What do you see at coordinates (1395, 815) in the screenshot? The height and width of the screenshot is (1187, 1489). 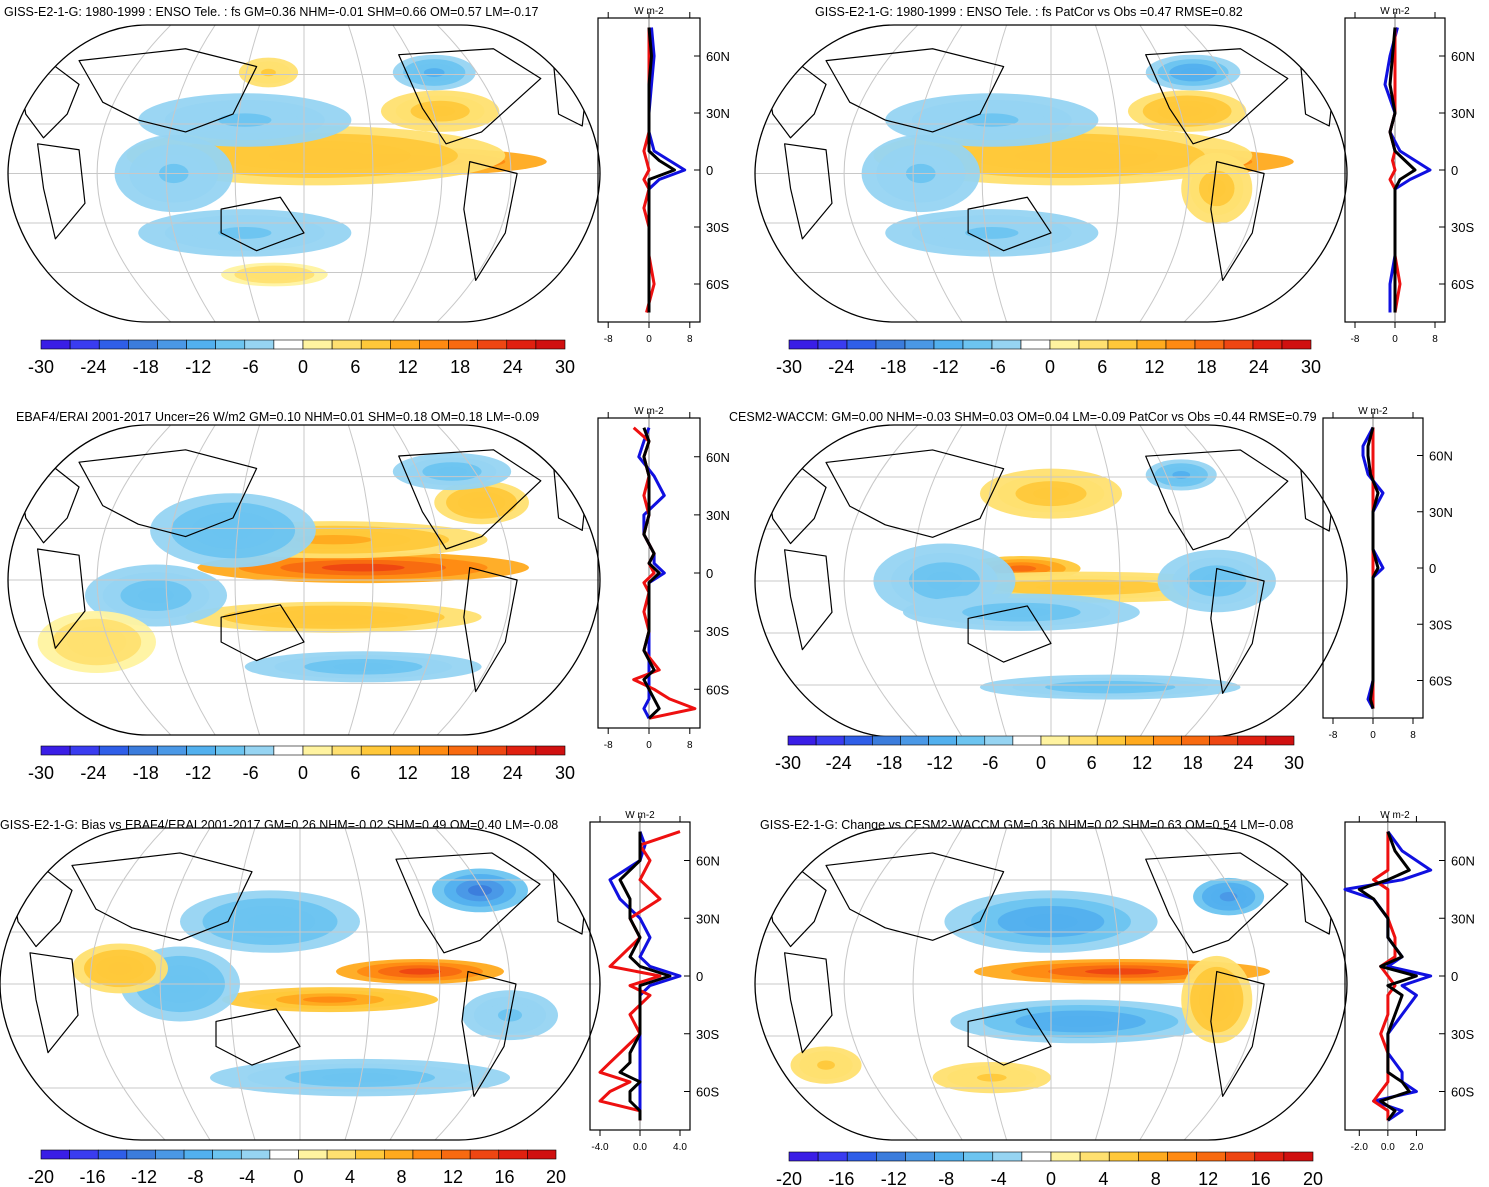 I see `profile-units: W m-2` at bounding box center [1395, 815].